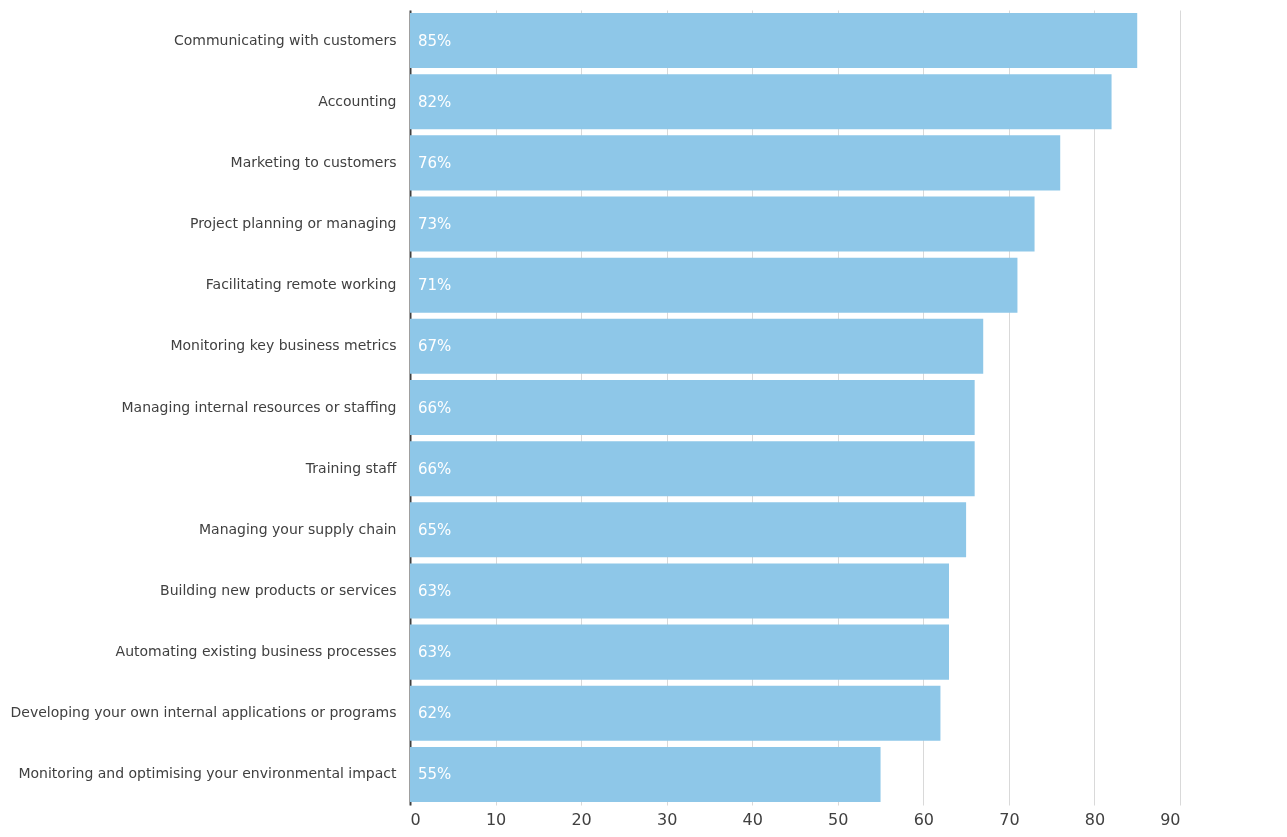 This screenshot has height=837, width=1287. I want to click on x-tick-label: 0, so click(415, 819).